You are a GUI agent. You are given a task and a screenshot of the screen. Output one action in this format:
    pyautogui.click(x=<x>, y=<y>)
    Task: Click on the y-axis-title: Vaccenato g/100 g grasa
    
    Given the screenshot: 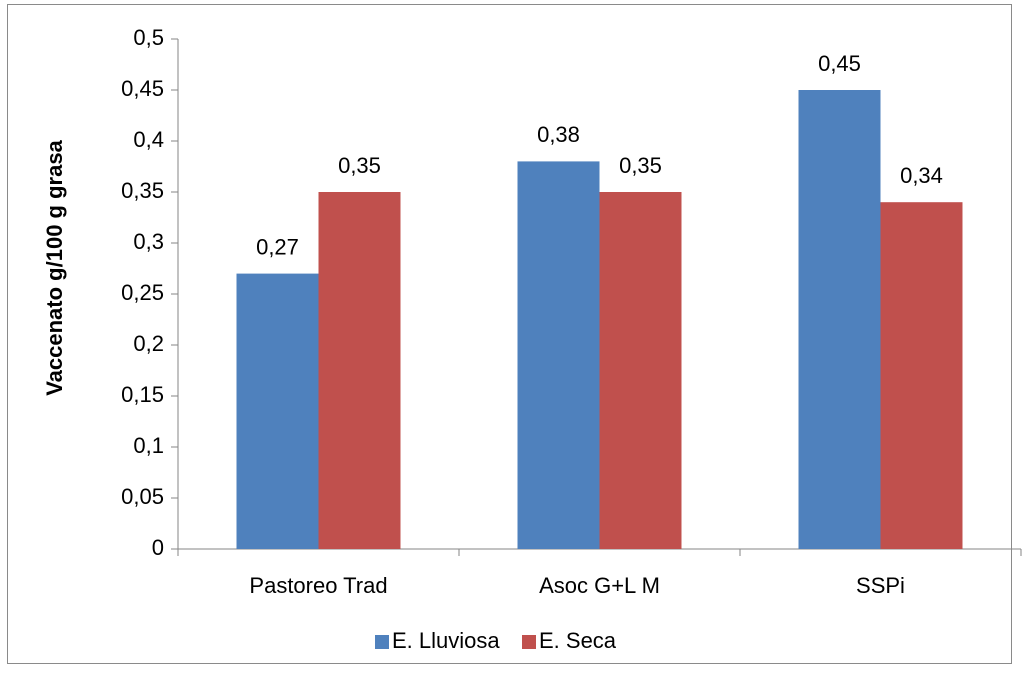 What is the action you would take?
    pyautogui.click(x=54, y=267)
    